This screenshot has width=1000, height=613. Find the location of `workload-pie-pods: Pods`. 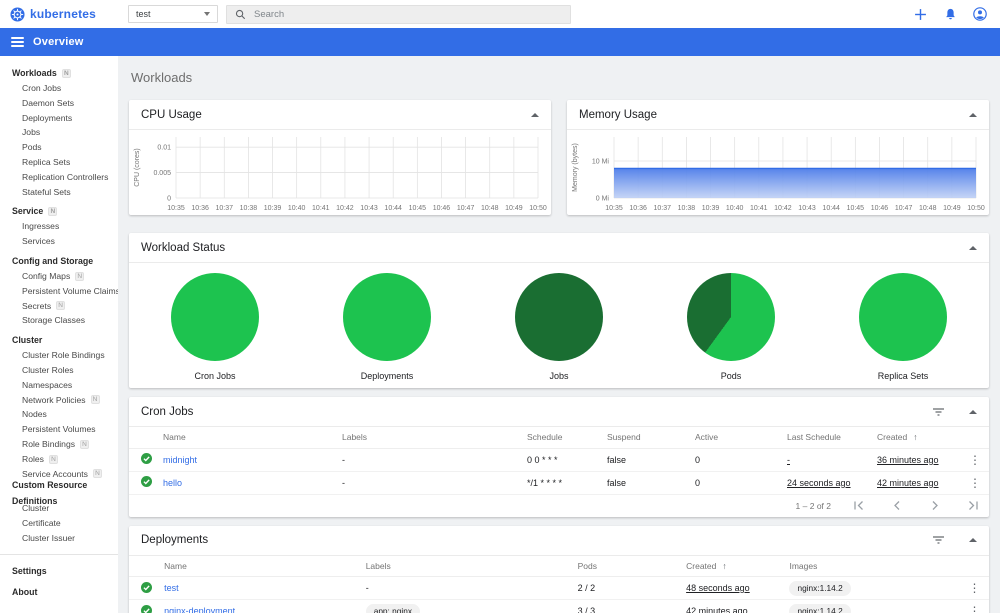

workload-pie-pods: Pods is located at coordinates (731, 327).